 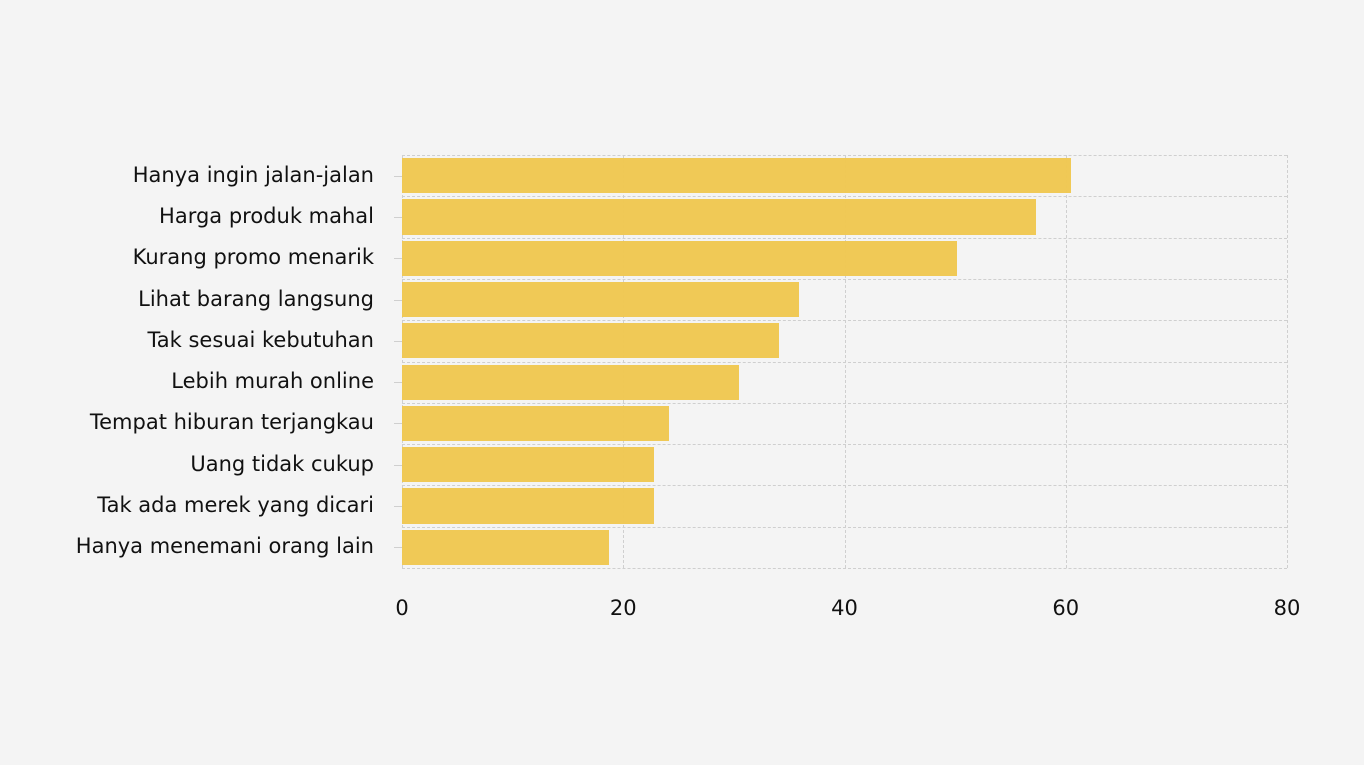 I want to click on y-category-label: Uang tidak cukup, so click(x=282, y=463).